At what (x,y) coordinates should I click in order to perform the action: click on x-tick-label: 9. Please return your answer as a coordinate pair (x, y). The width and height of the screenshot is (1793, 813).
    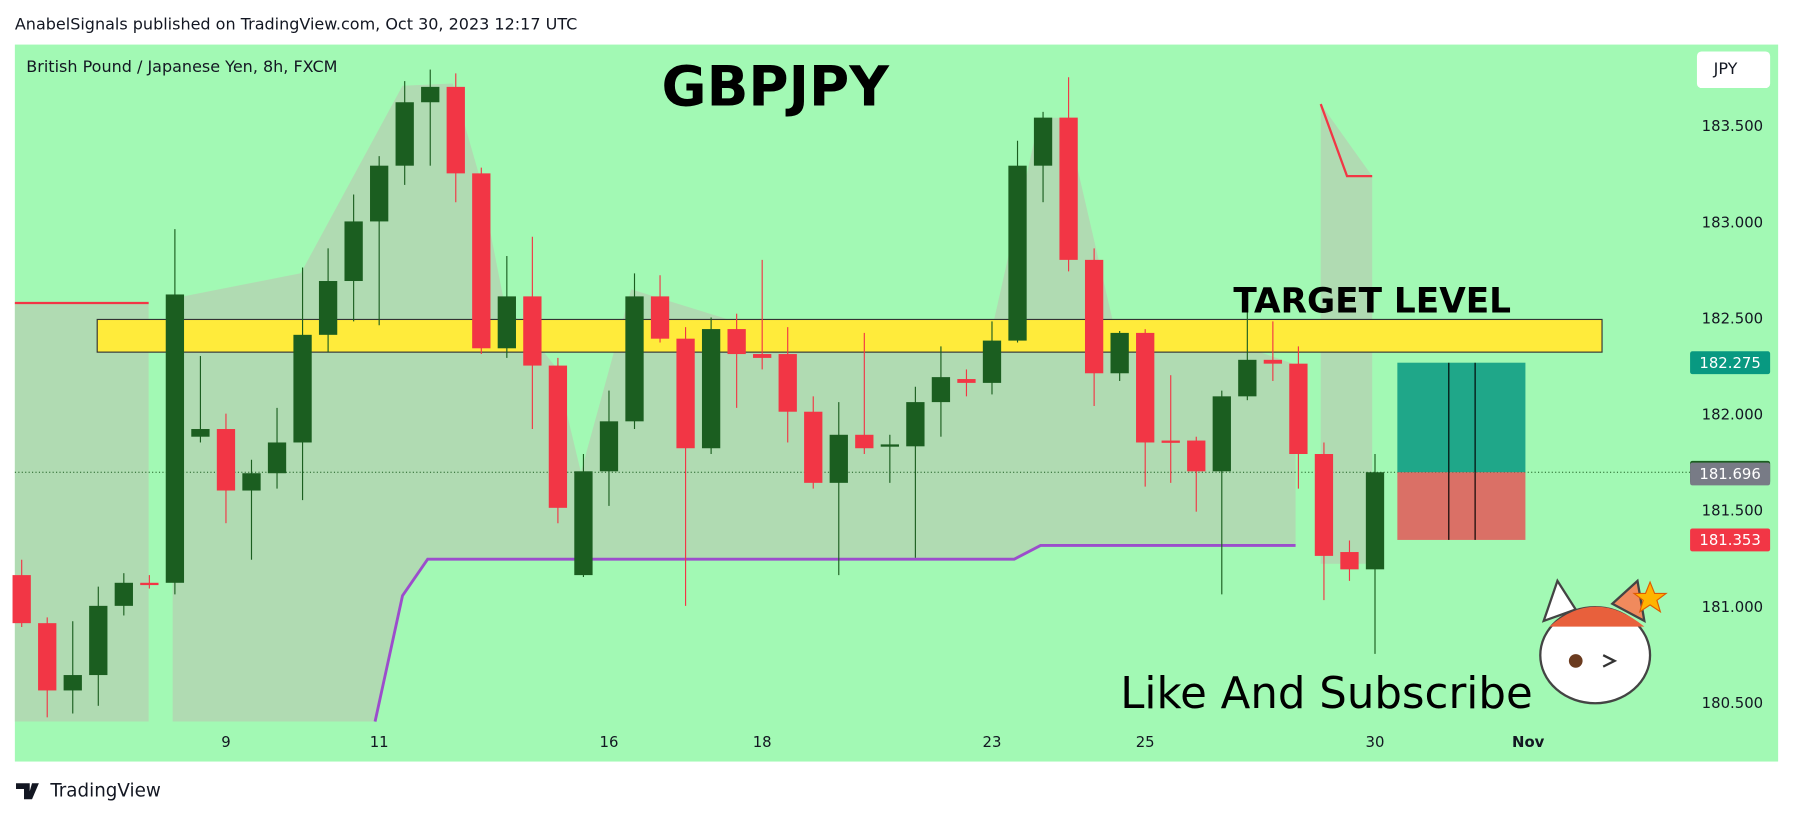
    Looking at the image, I should click on (225, 742).